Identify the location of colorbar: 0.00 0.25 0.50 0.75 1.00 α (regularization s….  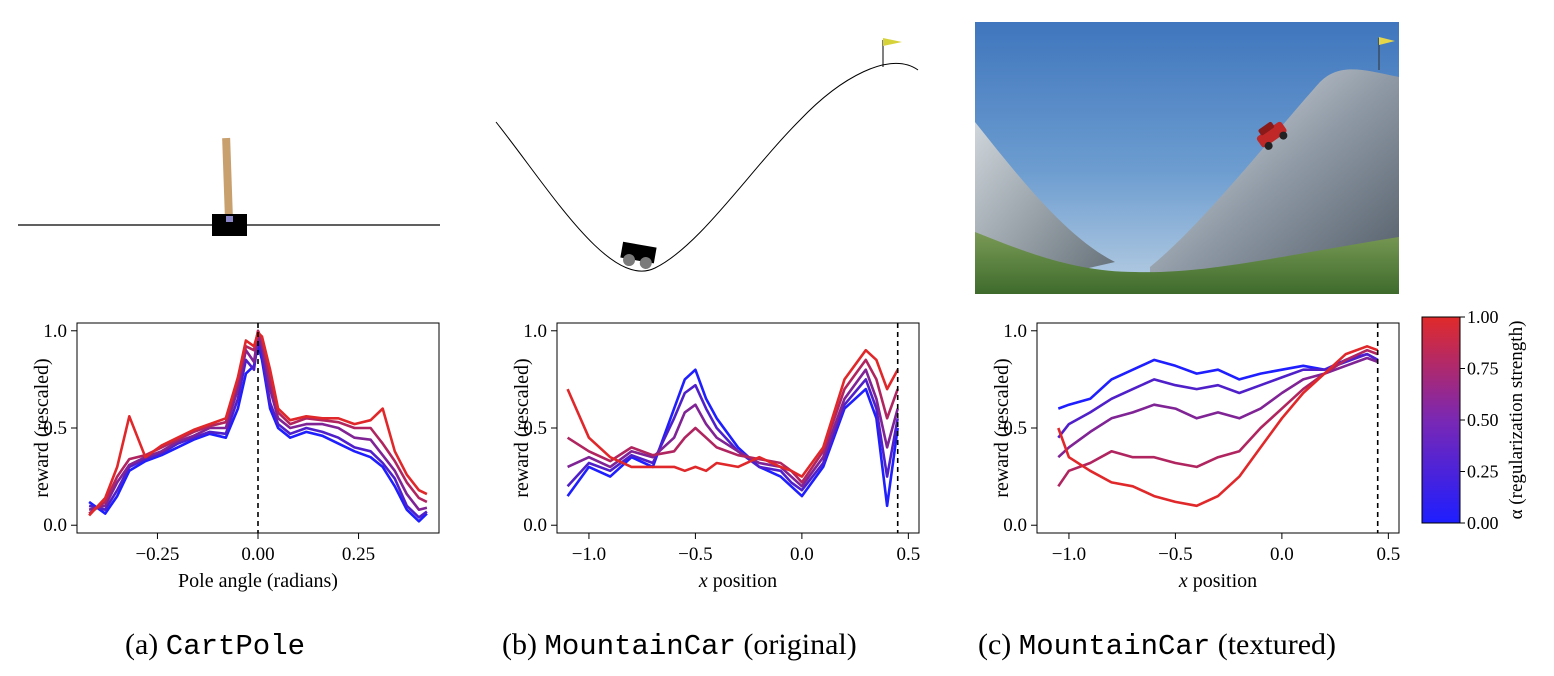
(1474, 420).